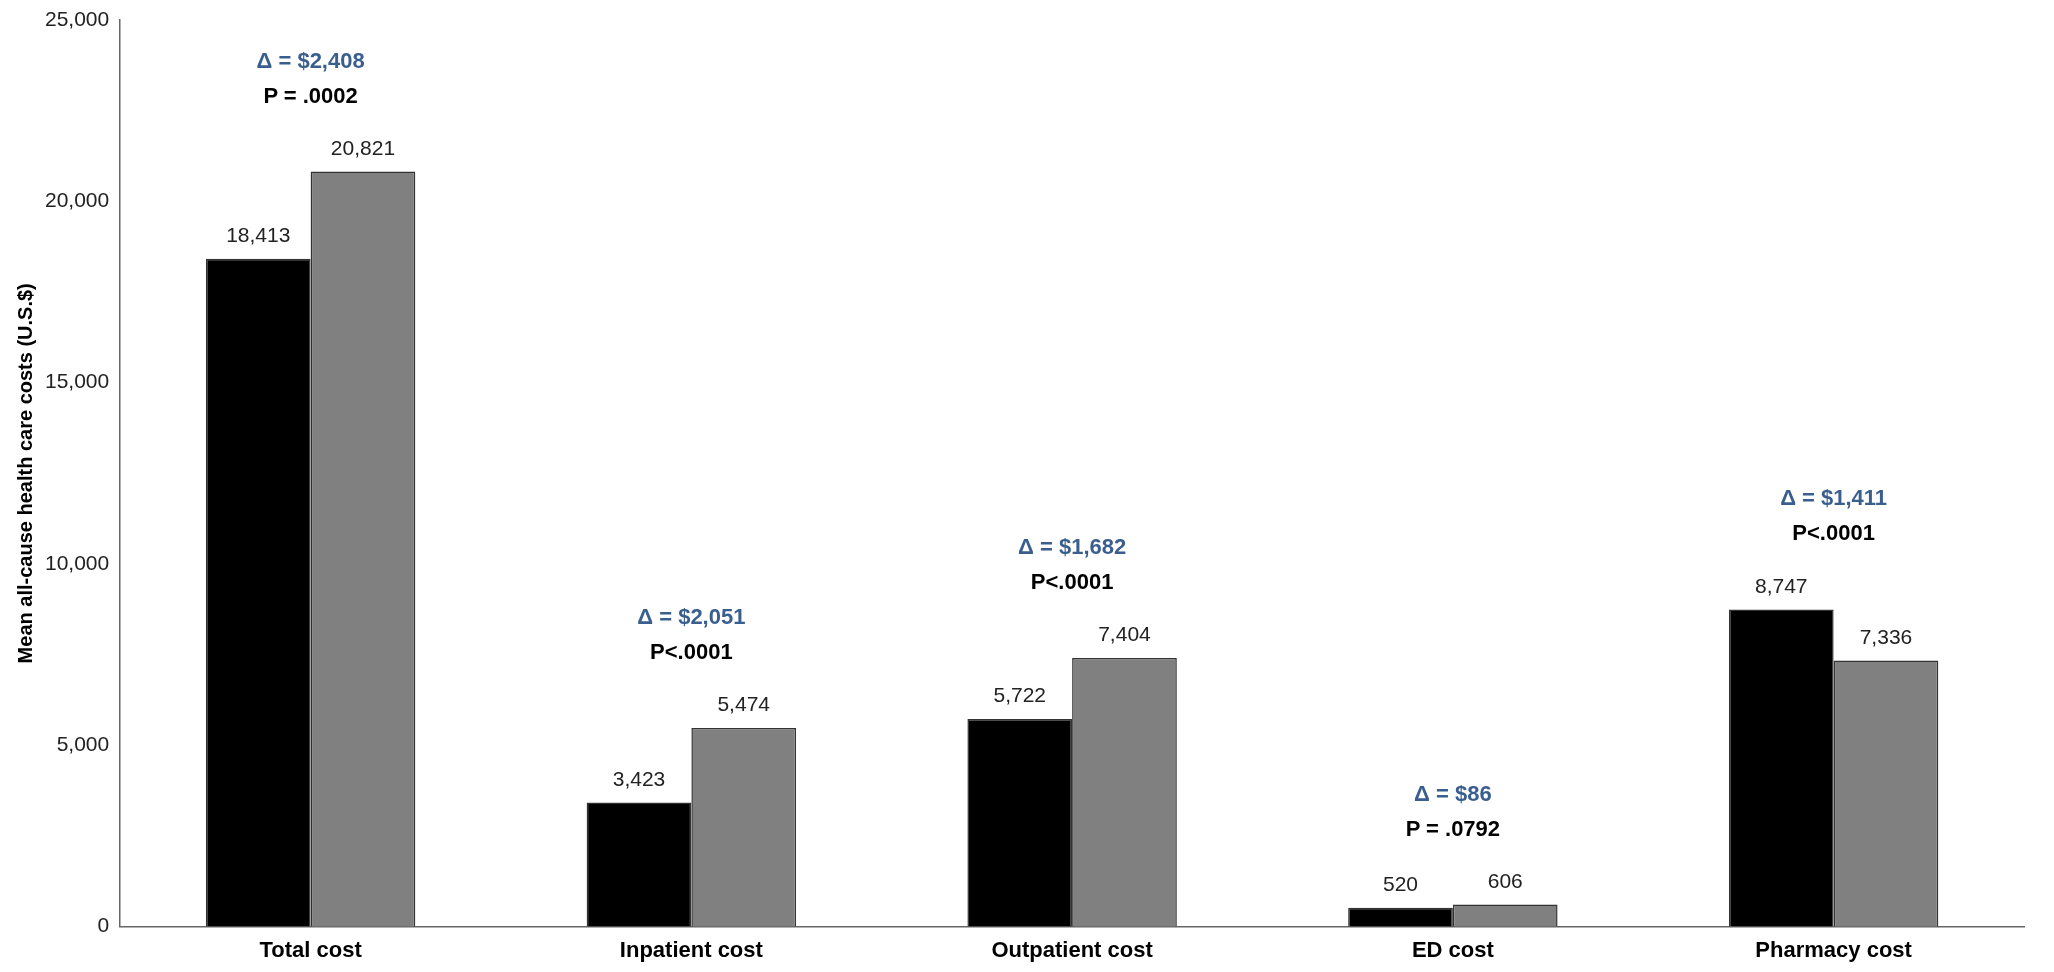  What do you see at coordinates (1453, 828) in the screenshot?
I see `annotation: P = .0792` at bounding box center [1453, 828].